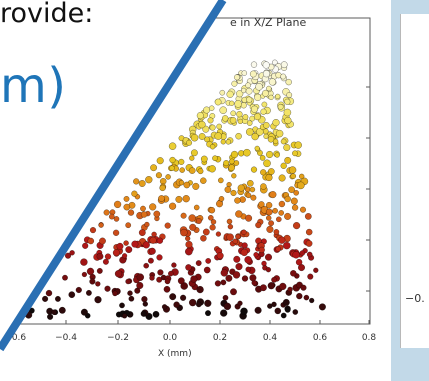 The width and height of the screenshot is (429, 381). I want to click on slide-heading-fragment: rovide:, so click(47, 14).